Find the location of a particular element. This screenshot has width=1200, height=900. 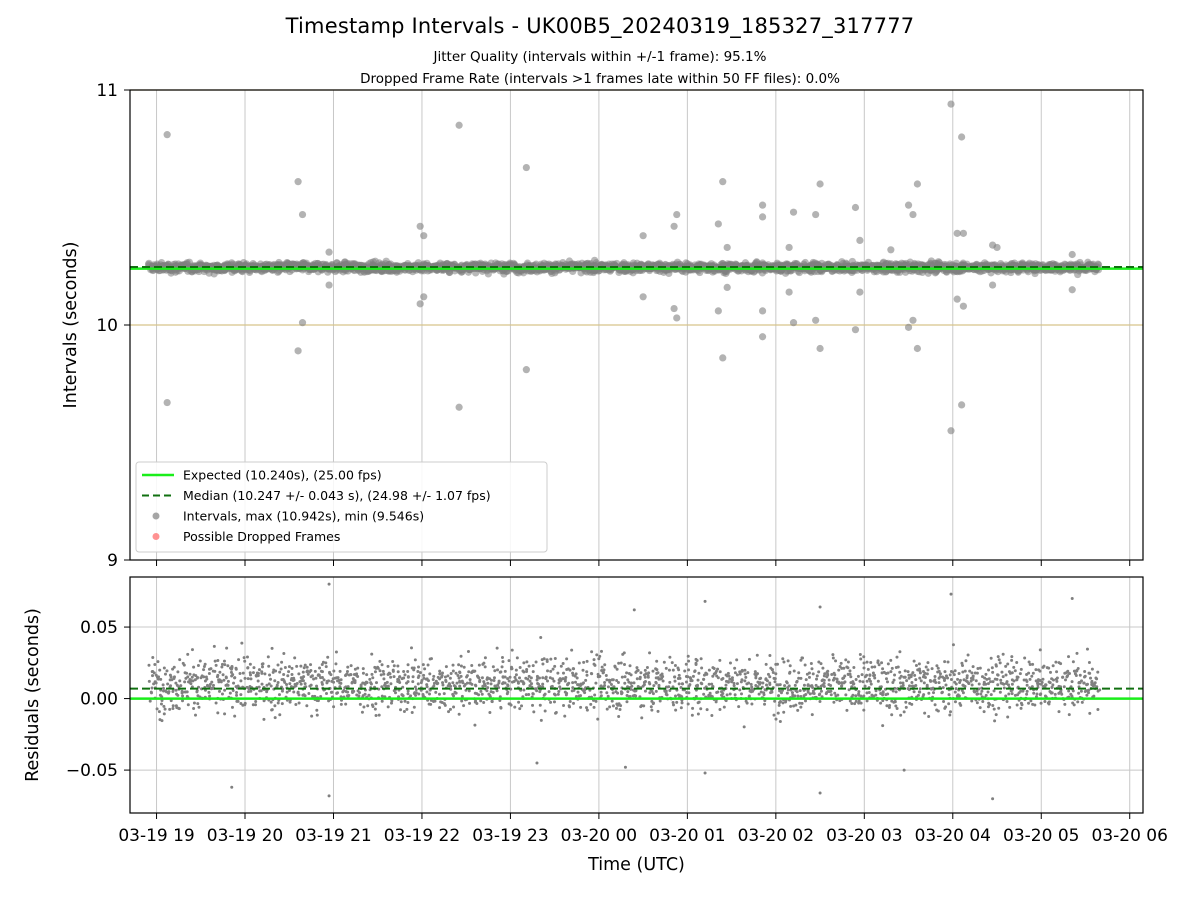

y-tick-label: 9 is located at coordinates (112, 561).